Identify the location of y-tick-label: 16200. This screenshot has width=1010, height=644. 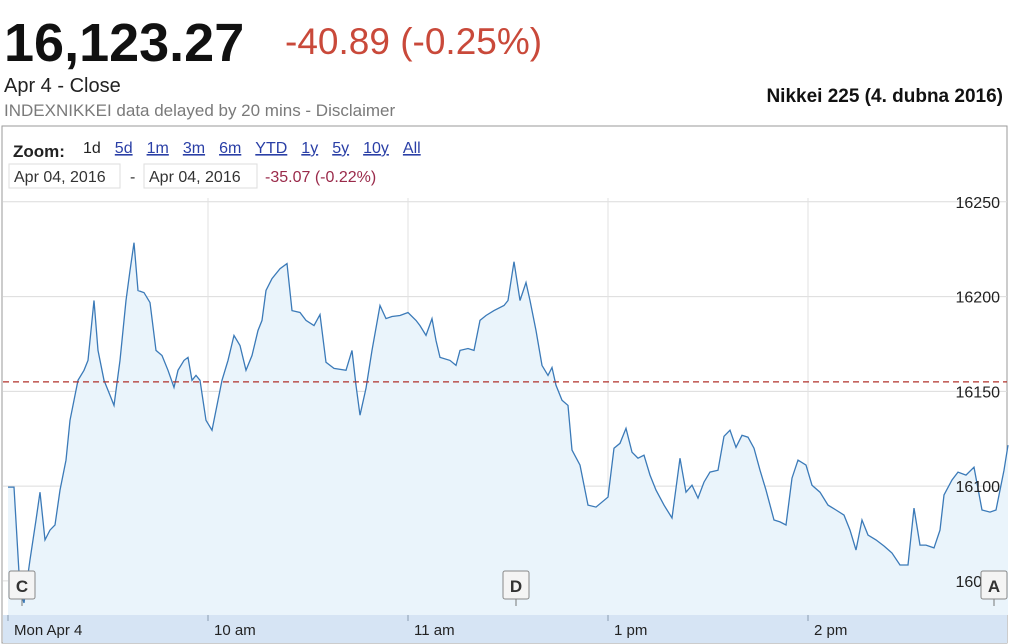
(978, 298).